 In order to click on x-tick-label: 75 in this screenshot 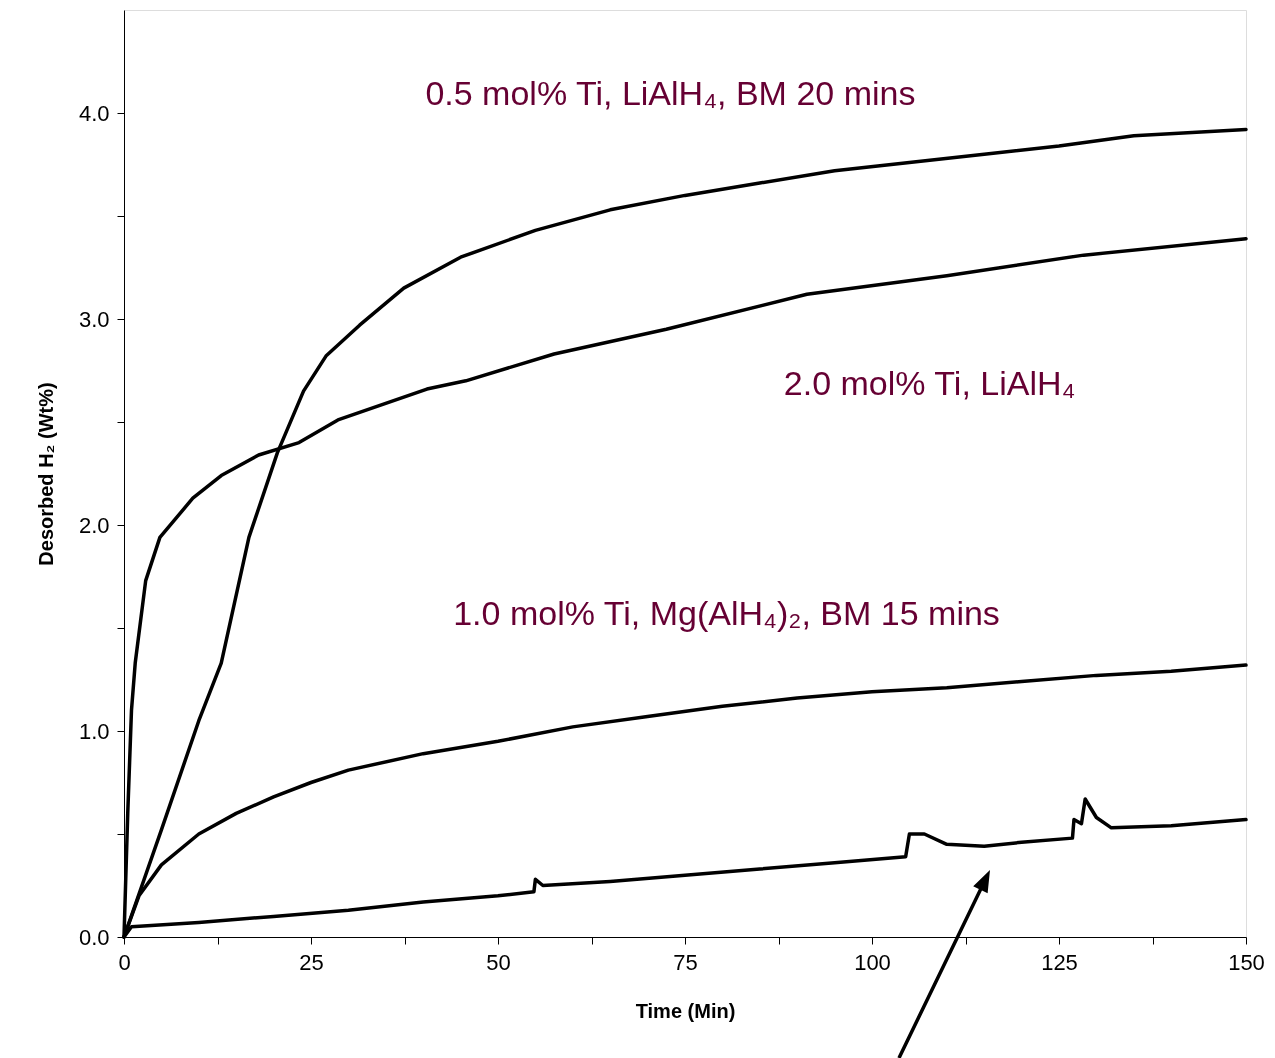, I will do `click(685, 962)`.